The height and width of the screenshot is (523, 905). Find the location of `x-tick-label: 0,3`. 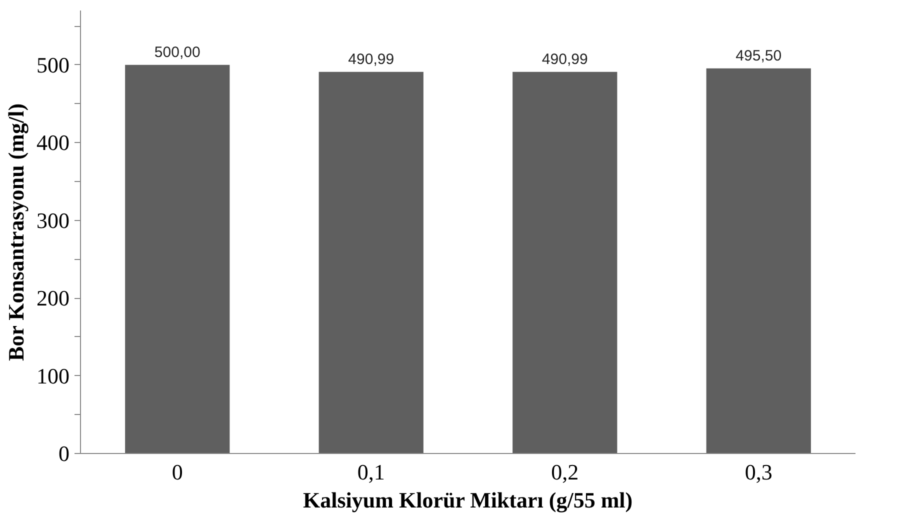

x-tick-label: 0,3 is located at coordinates (758, 472).